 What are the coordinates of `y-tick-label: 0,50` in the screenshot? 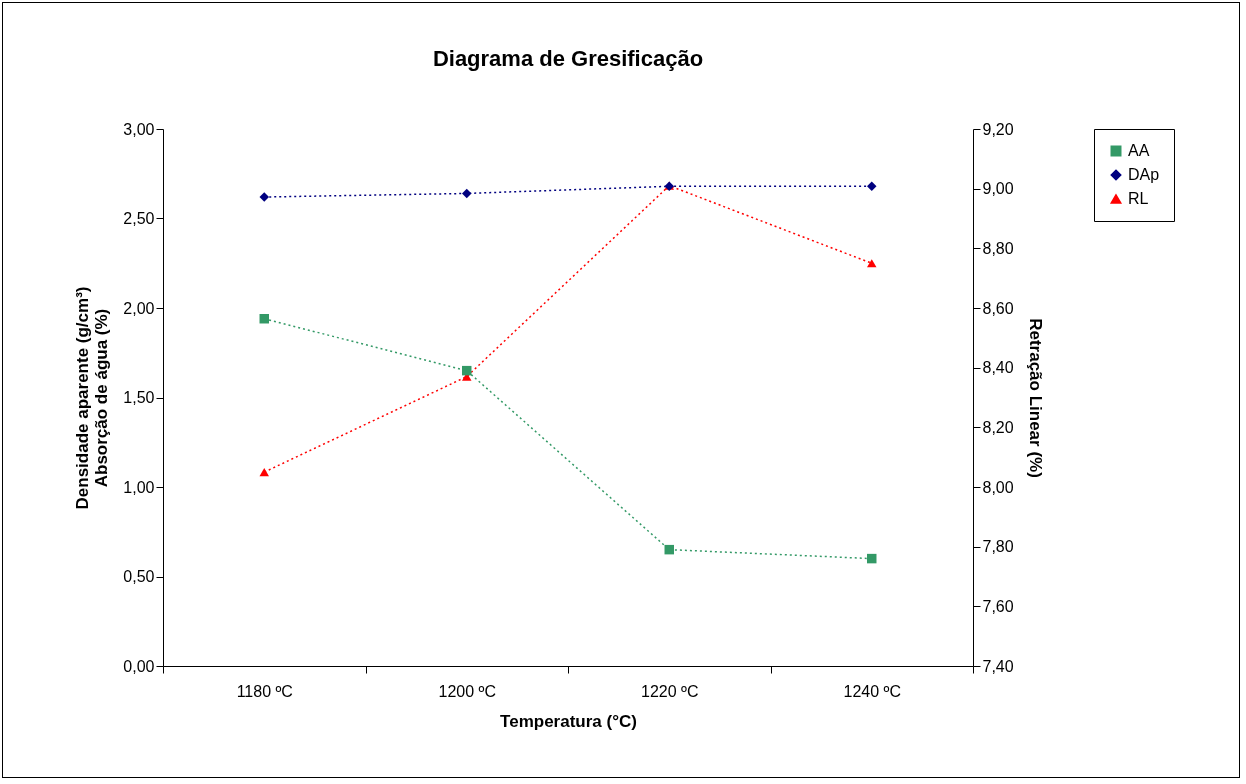 It's located at (139, 576).